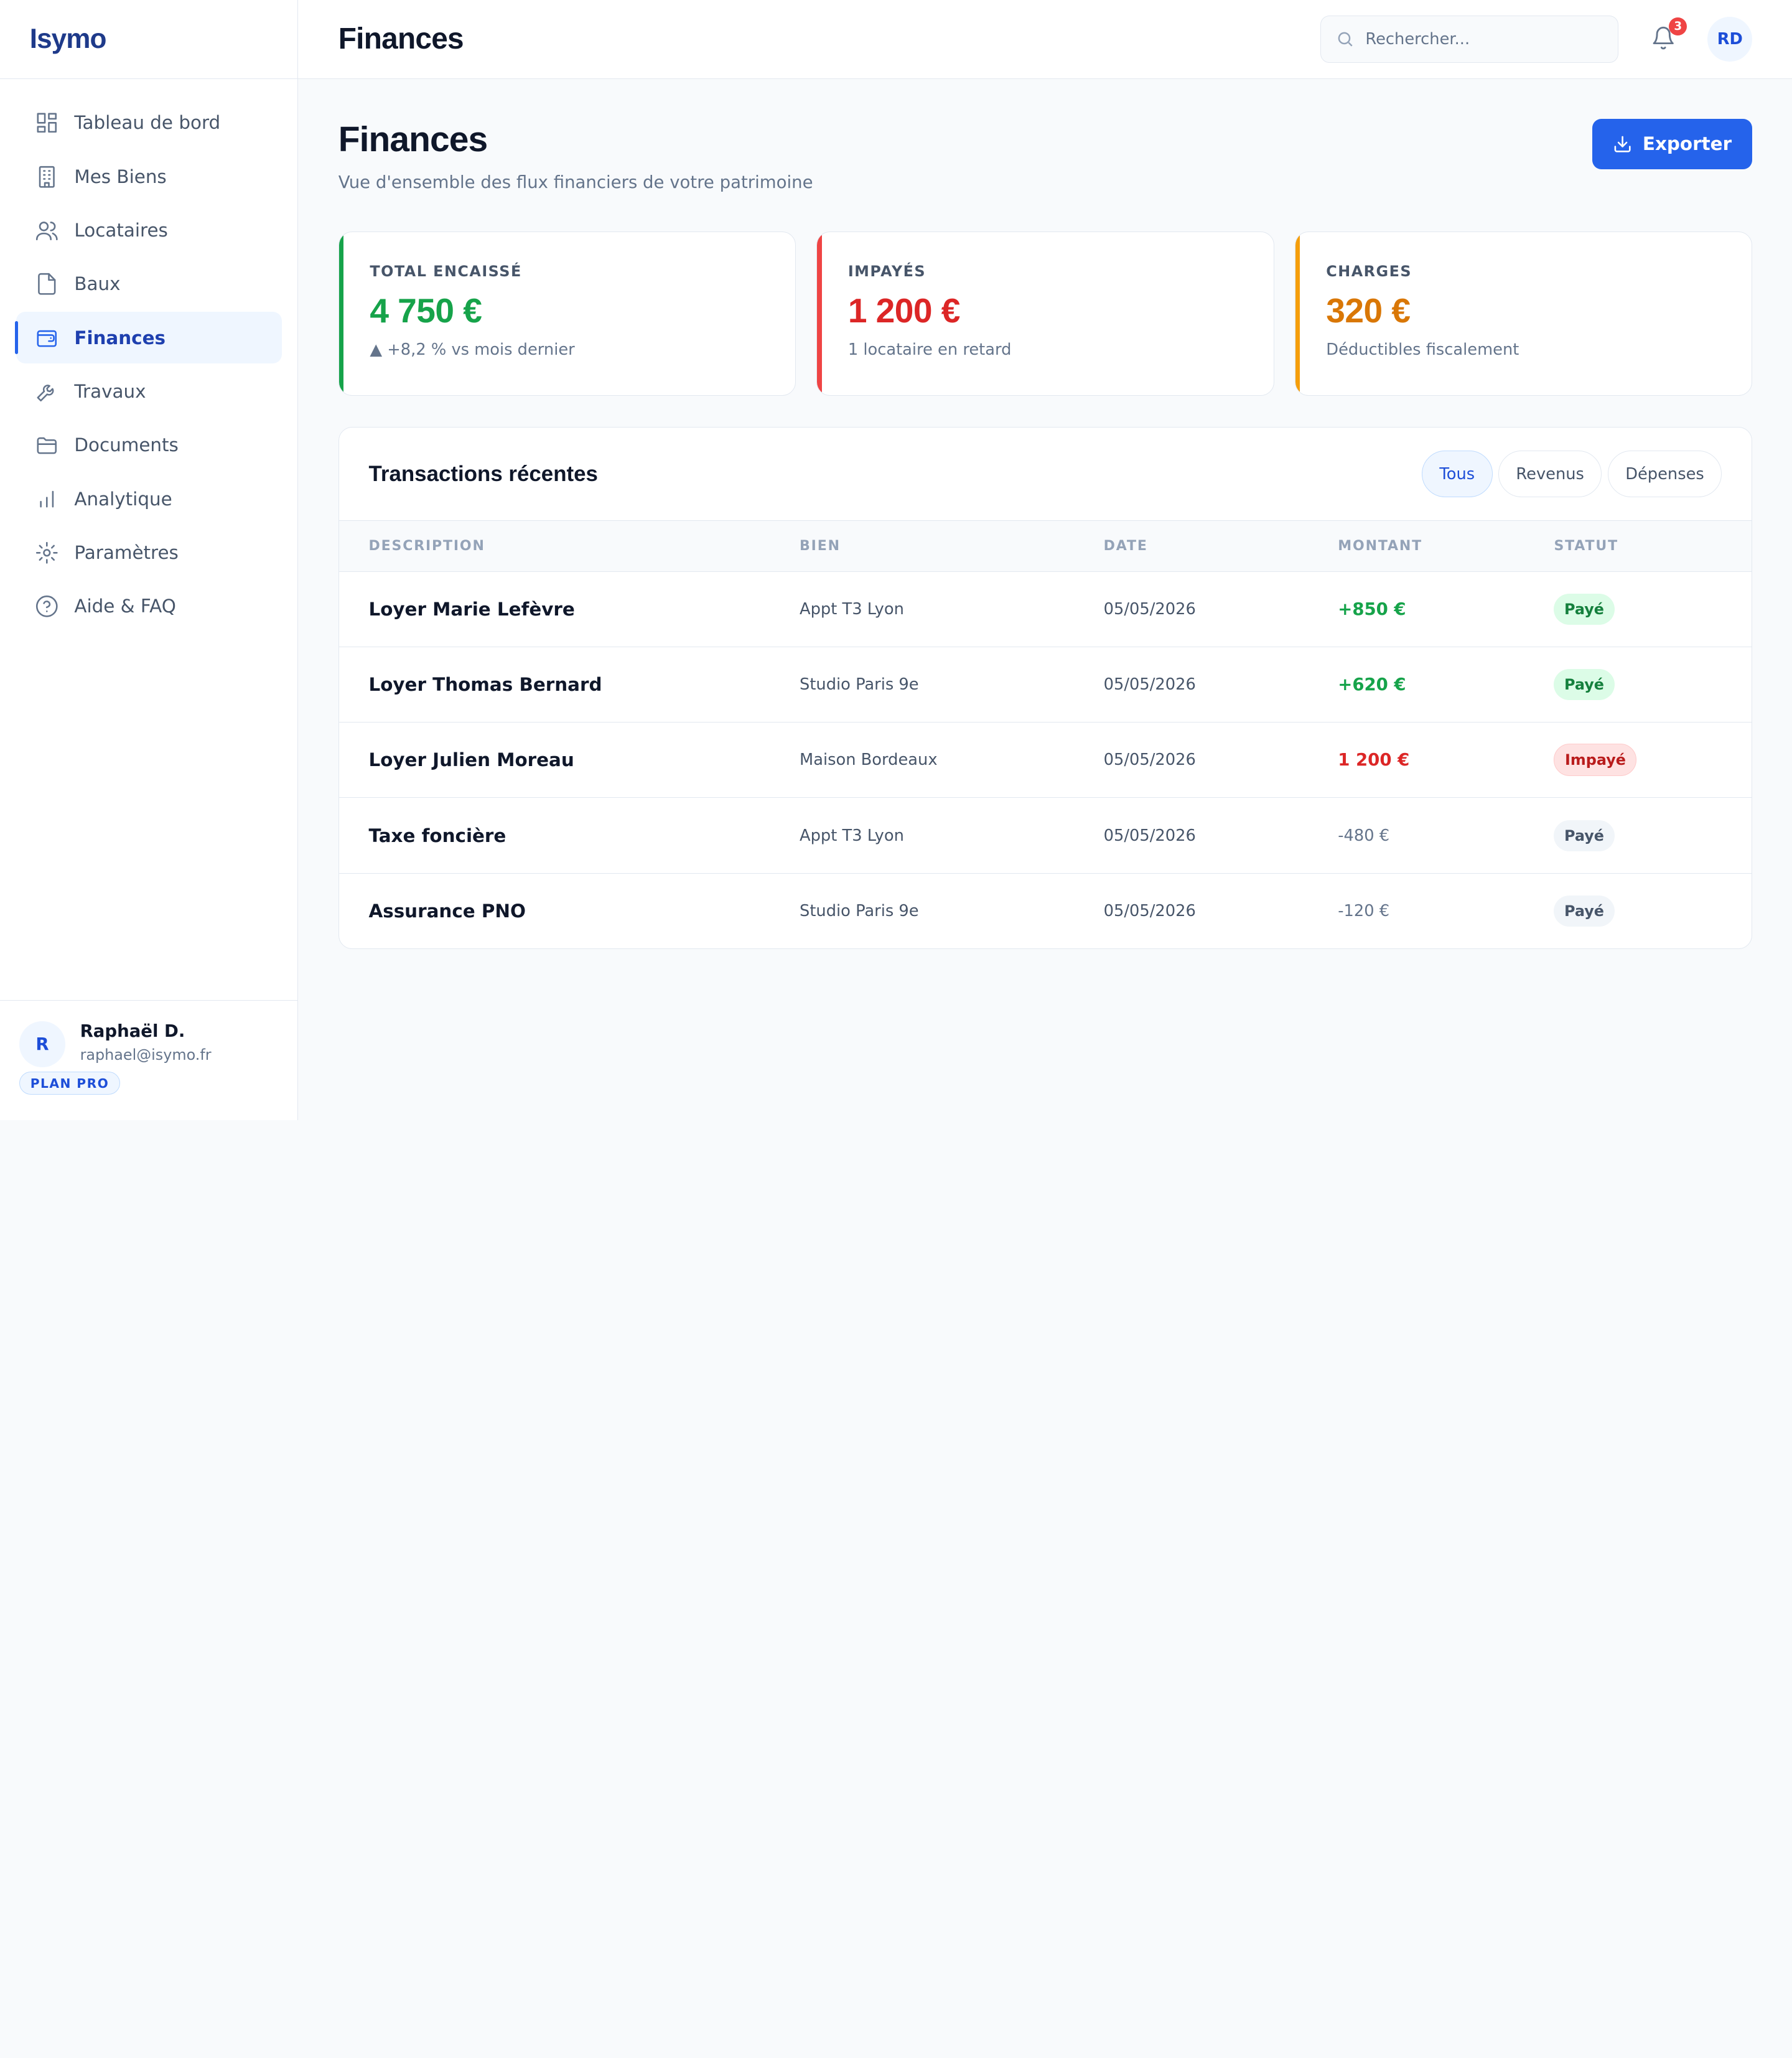 This screenshot has width=1792, height=2058. What do you see at coordinates (125, 606) in the screenshot?
I see `sidebar-item-label: Aide & FAQ` at bounding box center [125, 606].